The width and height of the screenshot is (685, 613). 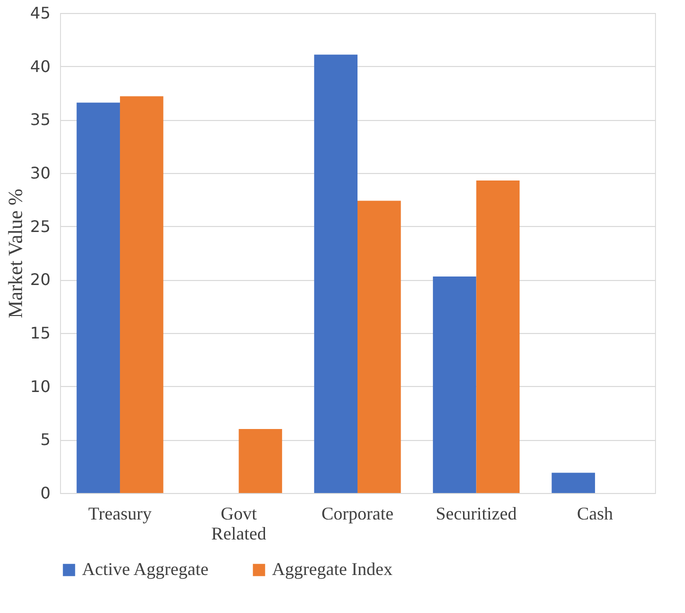 What do you see at coordinates (476, 514) in the screenshot?
I see `x-tick-label: Securitized` at bounding box center [476, 514].